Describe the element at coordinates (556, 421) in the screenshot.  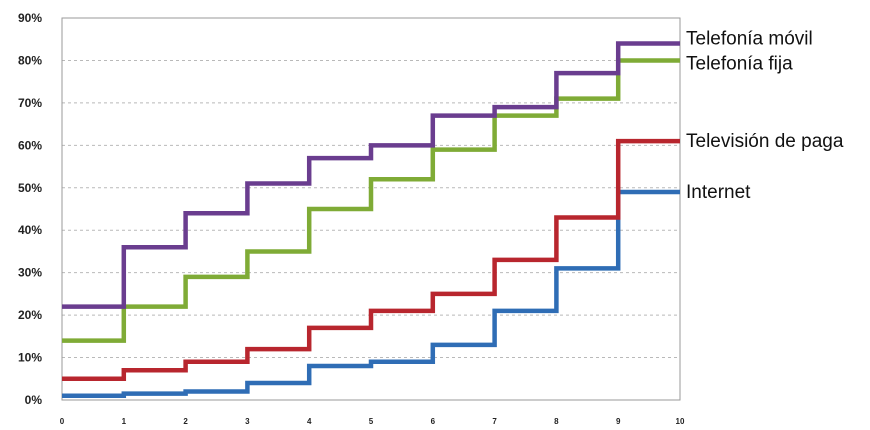
I see `x-tick-label: 8` at that location.